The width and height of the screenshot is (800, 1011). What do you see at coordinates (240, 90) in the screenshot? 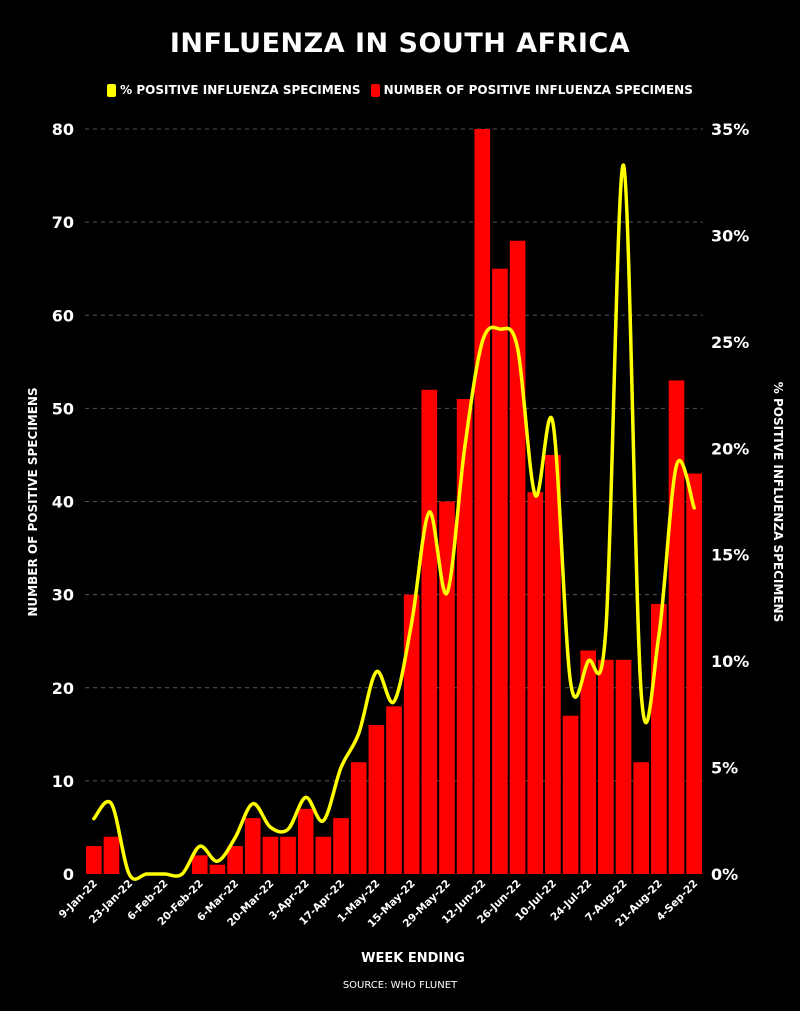
I see `legend-label-percent: % POSITIVE INFLUENZA SPECIMENS` at bounding box center [240, 90].